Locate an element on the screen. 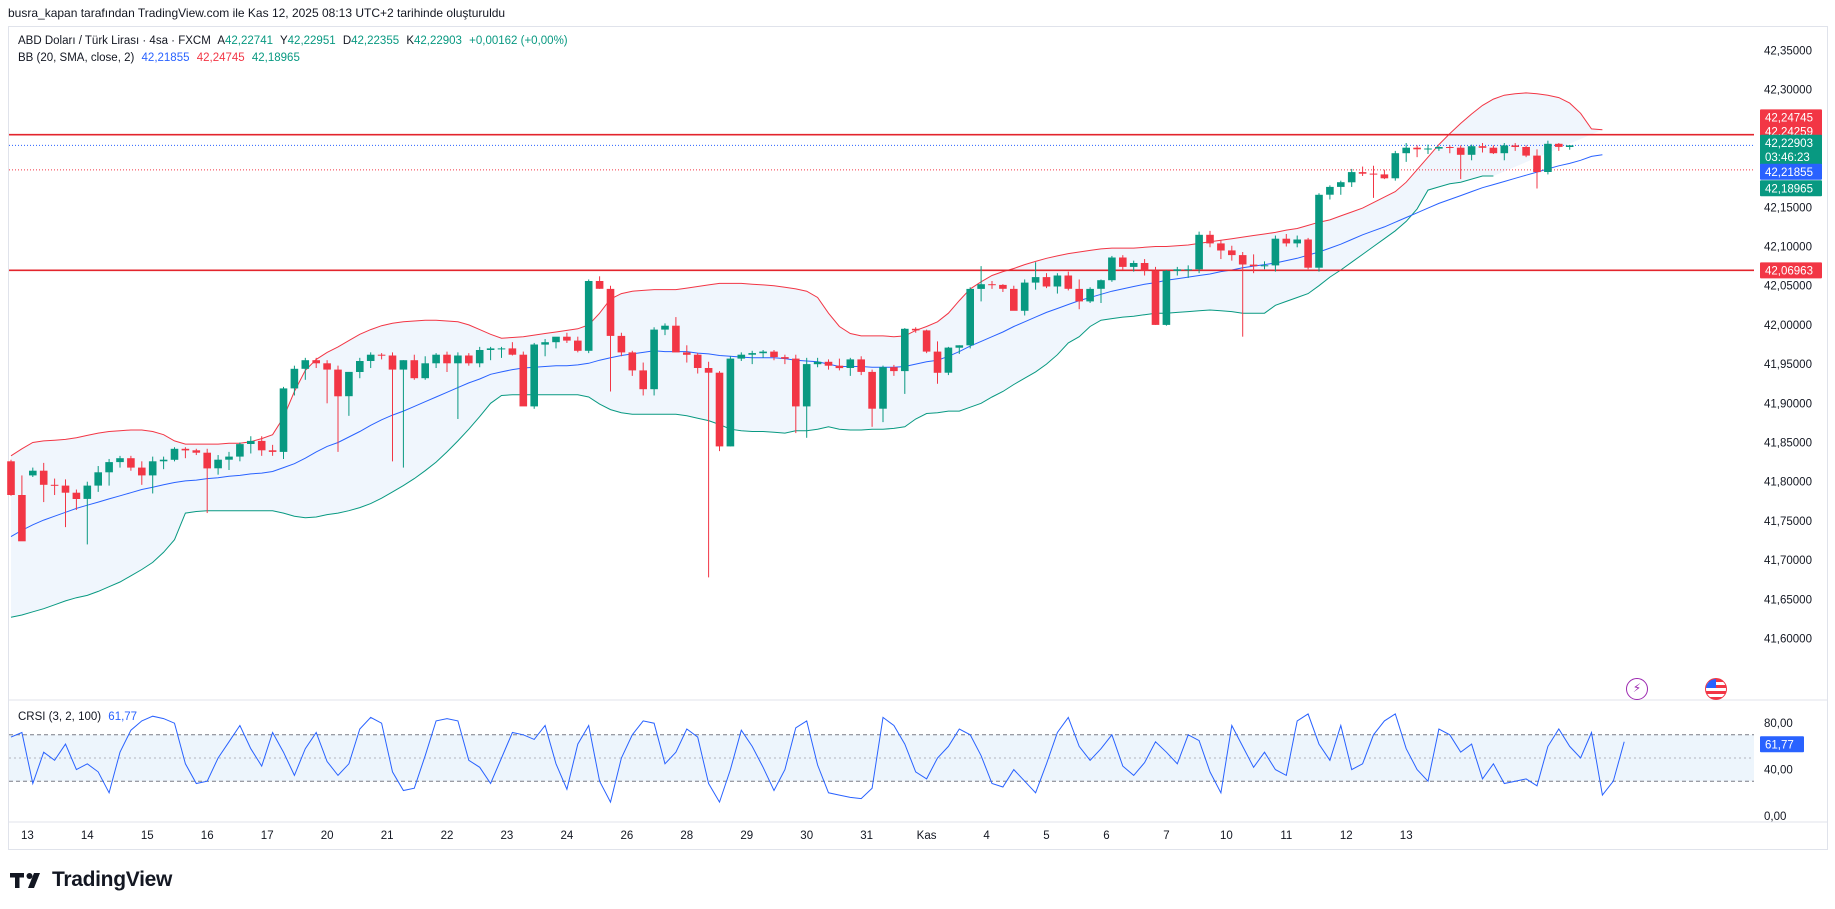  symbol-title: ABD Doları / Türk Lirası · 4sa · FXCM is located at coordinates (114, 41).